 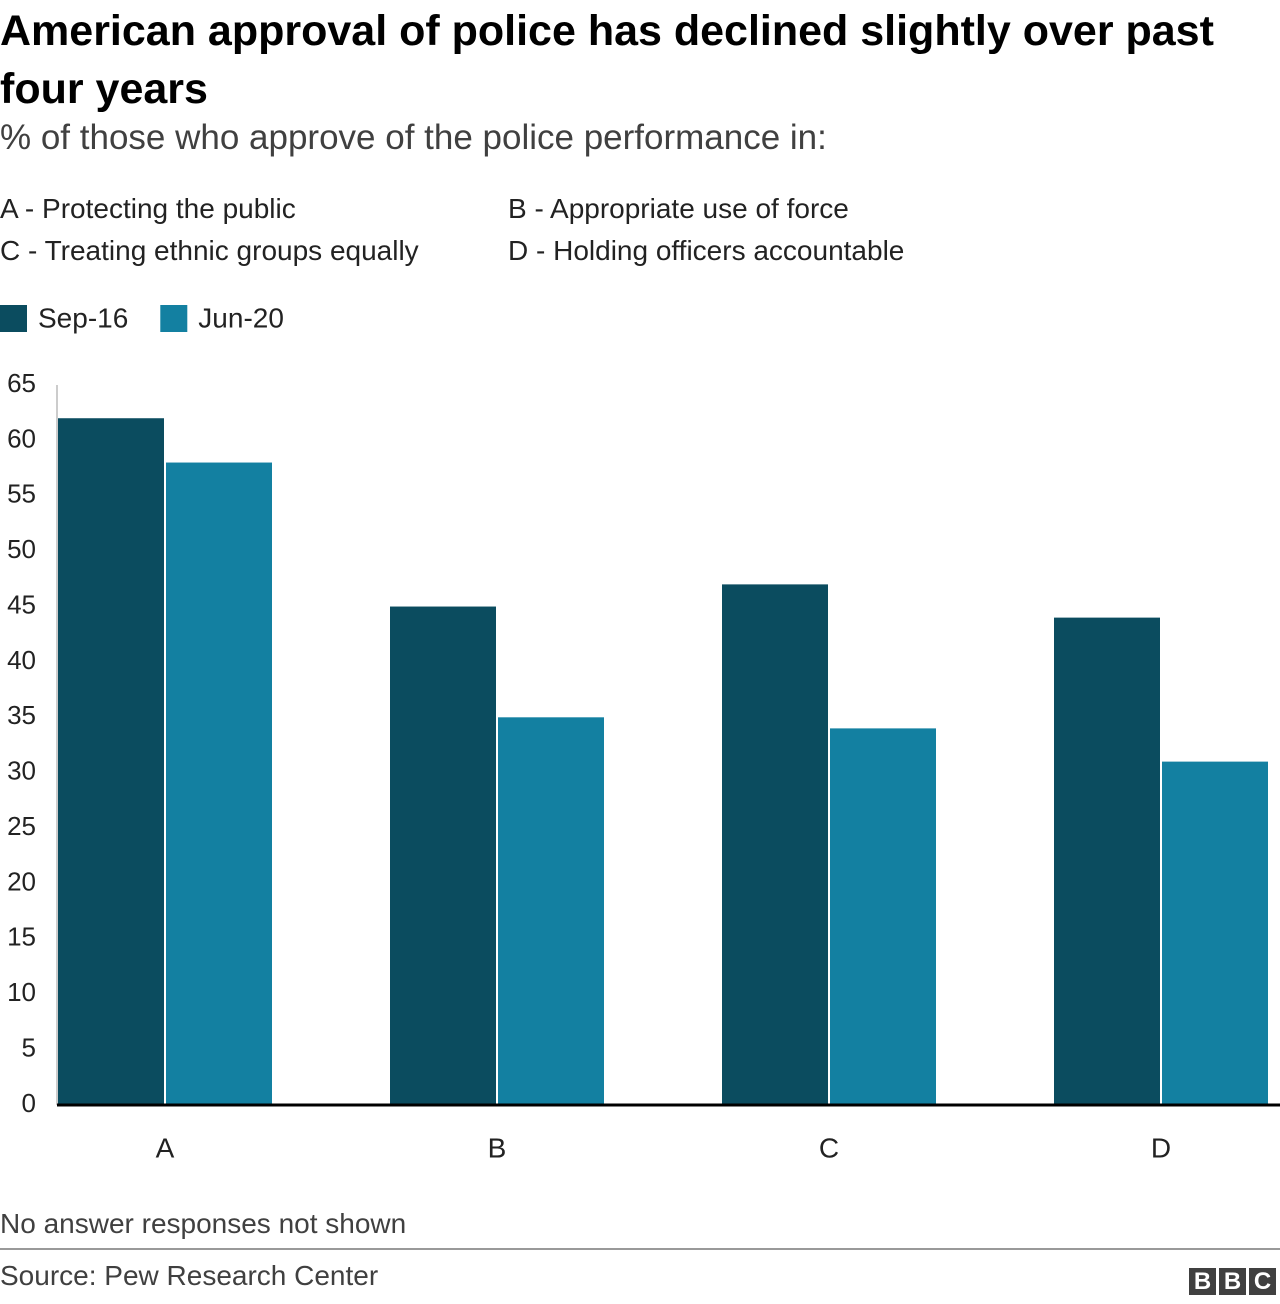 I want to click on y-tick-label: 30, so click(x=21, y=771).